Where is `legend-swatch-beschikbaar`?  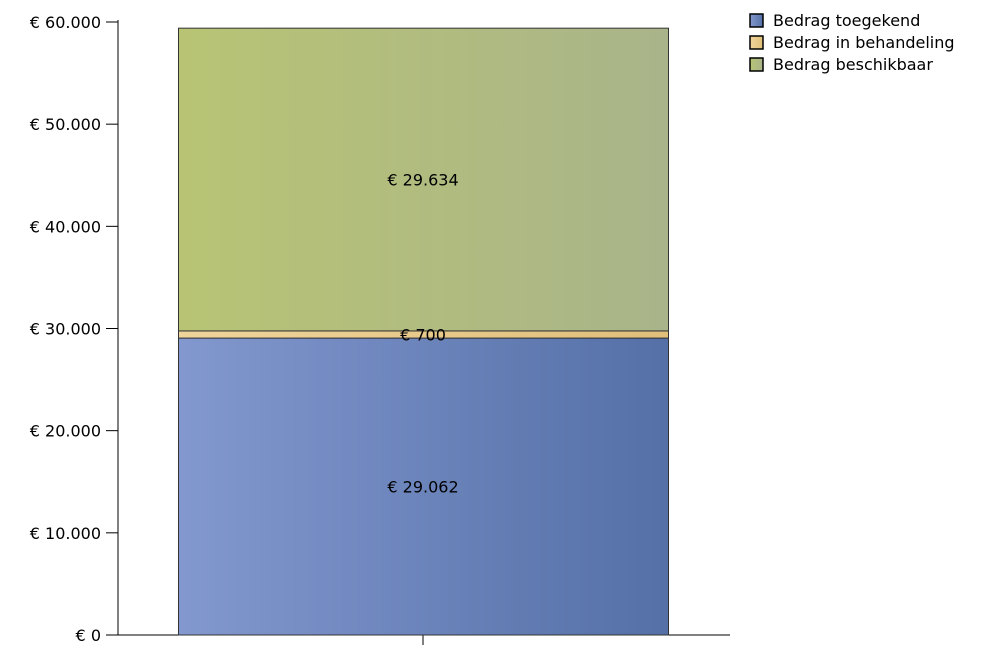
legend-swatch-beschikbaar is located at coordinates (756, 64).